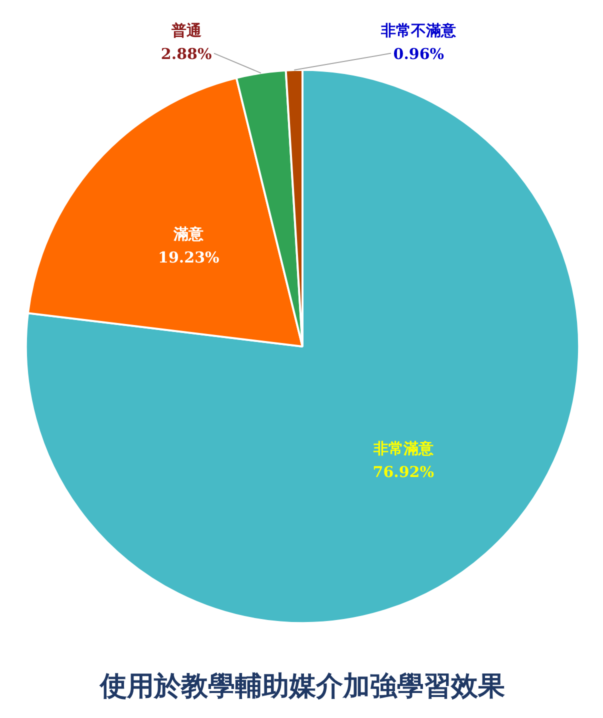 This screenshot has width=603, height=718. Describe the element at coordinates (403, 449) in the screenshot. I see `slice-label: 非常滿意` at that location.